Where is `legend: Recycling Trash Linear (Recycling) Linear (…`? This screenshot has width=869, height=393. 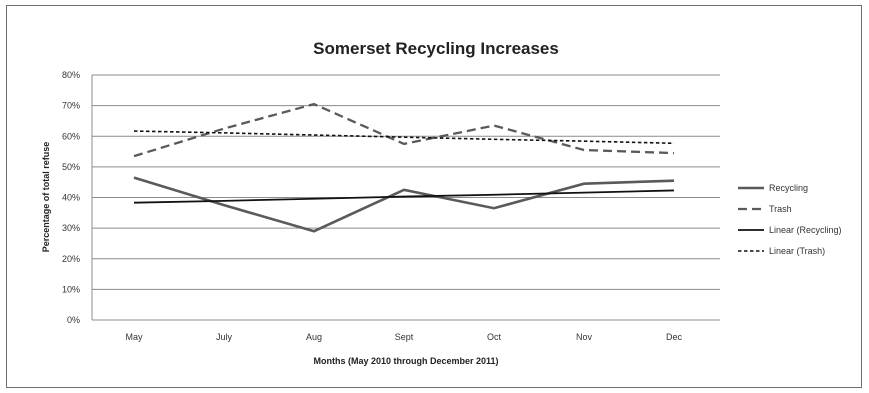 legend: Recycling Trash Linear (Recycling) Linear (… is located at coordinates (790, 219).